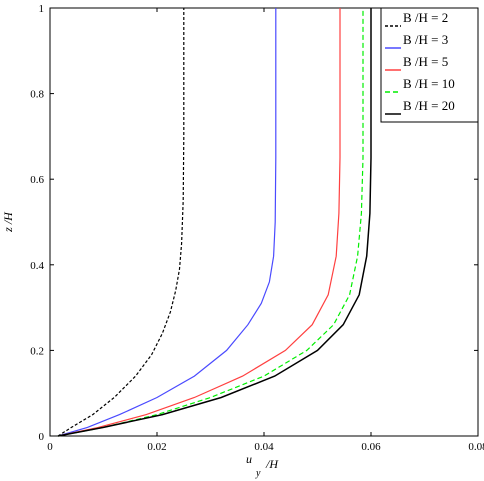 This screenshot has width=484, height=481. Describe the element at coordinates (425, 61) in the screenshot. I see `legend-label: B /H = 5` at that location.